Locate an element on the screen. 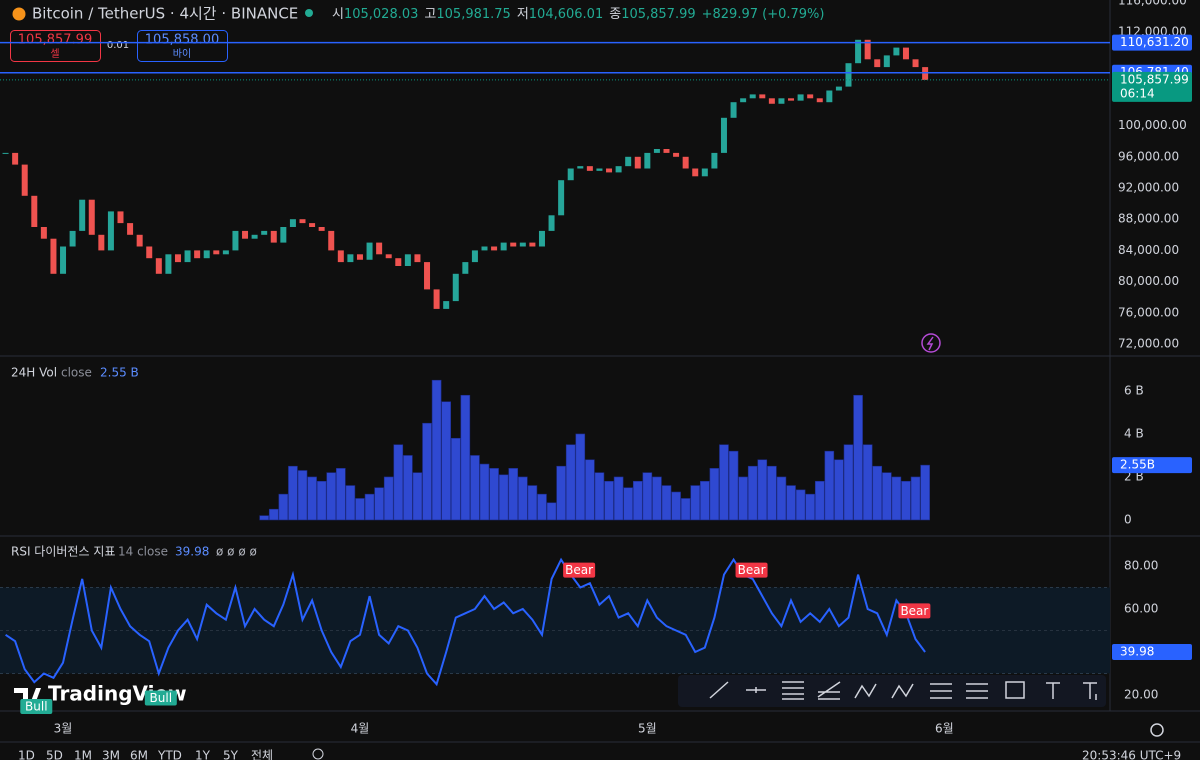  tool-text-extra is located at coordinates (1090, 691).